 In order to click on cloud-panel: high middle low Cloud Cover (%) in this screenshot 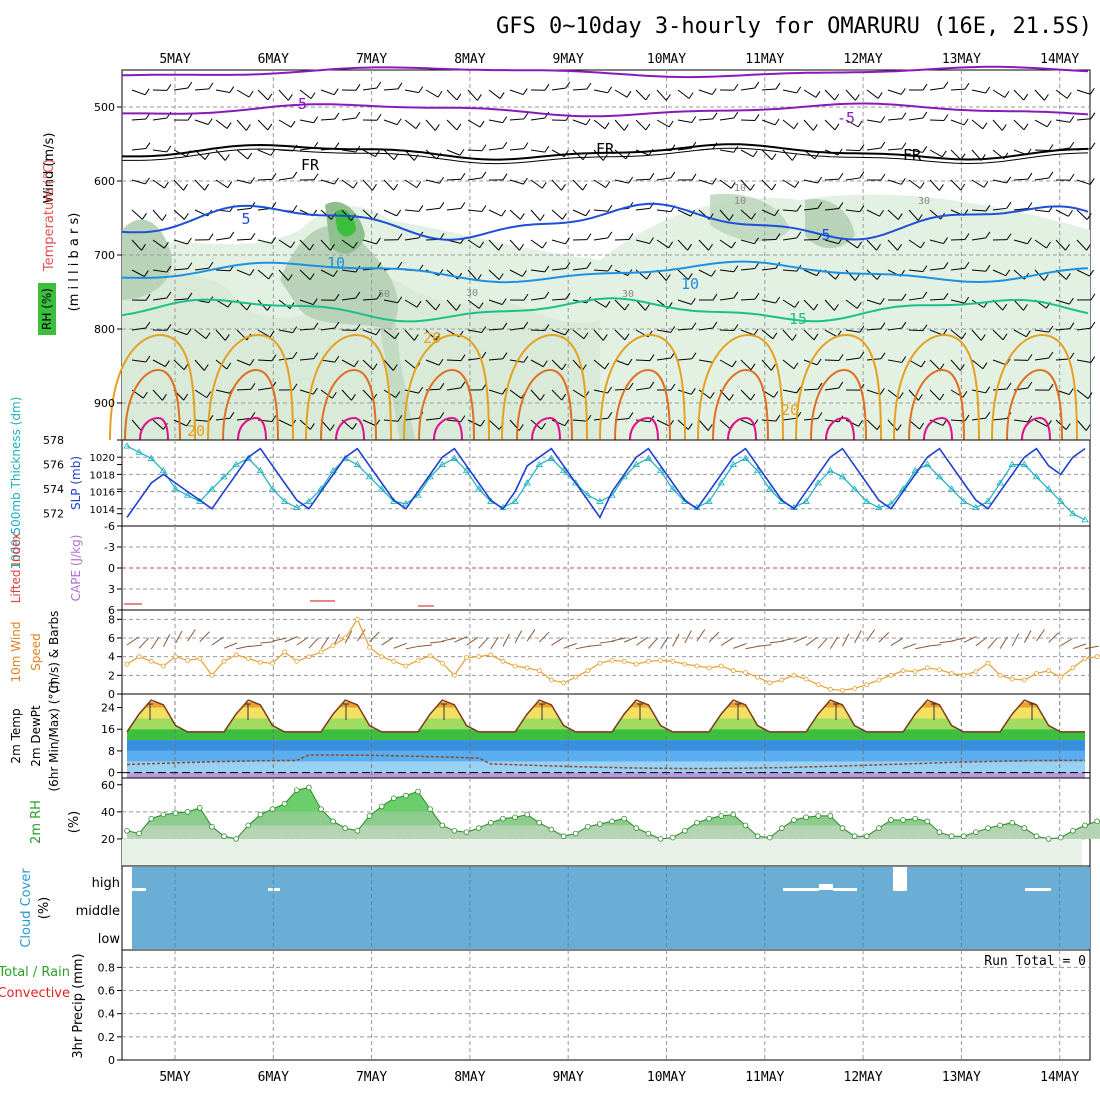, I will do `click(555, 908)`.